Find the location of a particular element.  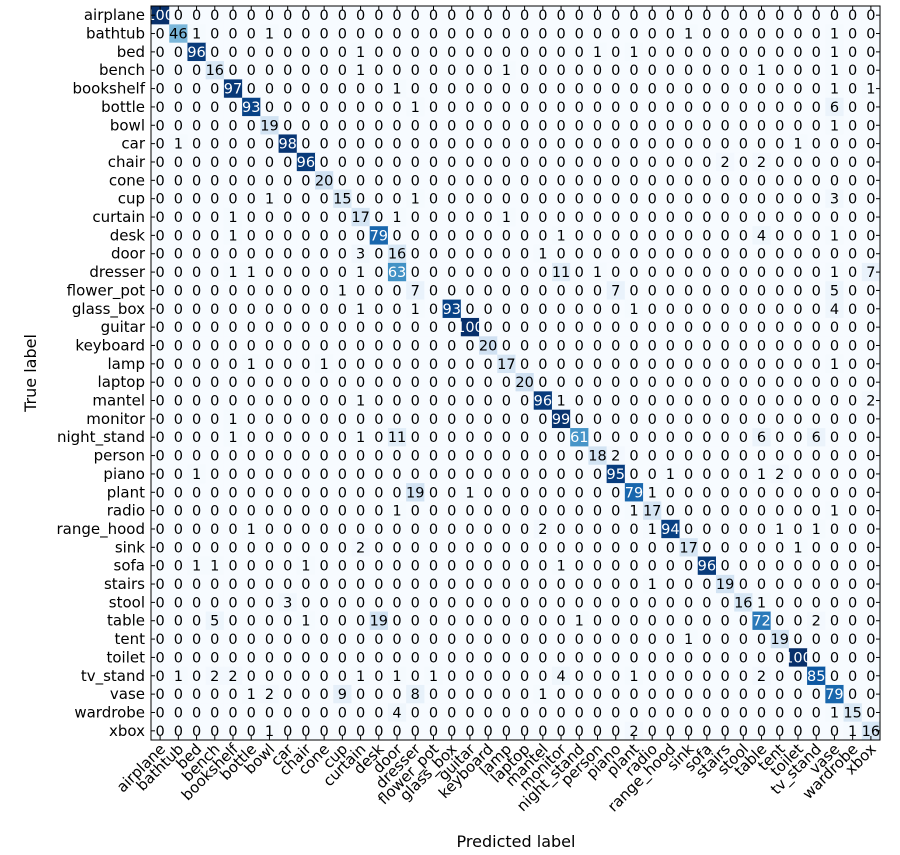

cell-value-label: 94 is located at coordinates (670, 530).